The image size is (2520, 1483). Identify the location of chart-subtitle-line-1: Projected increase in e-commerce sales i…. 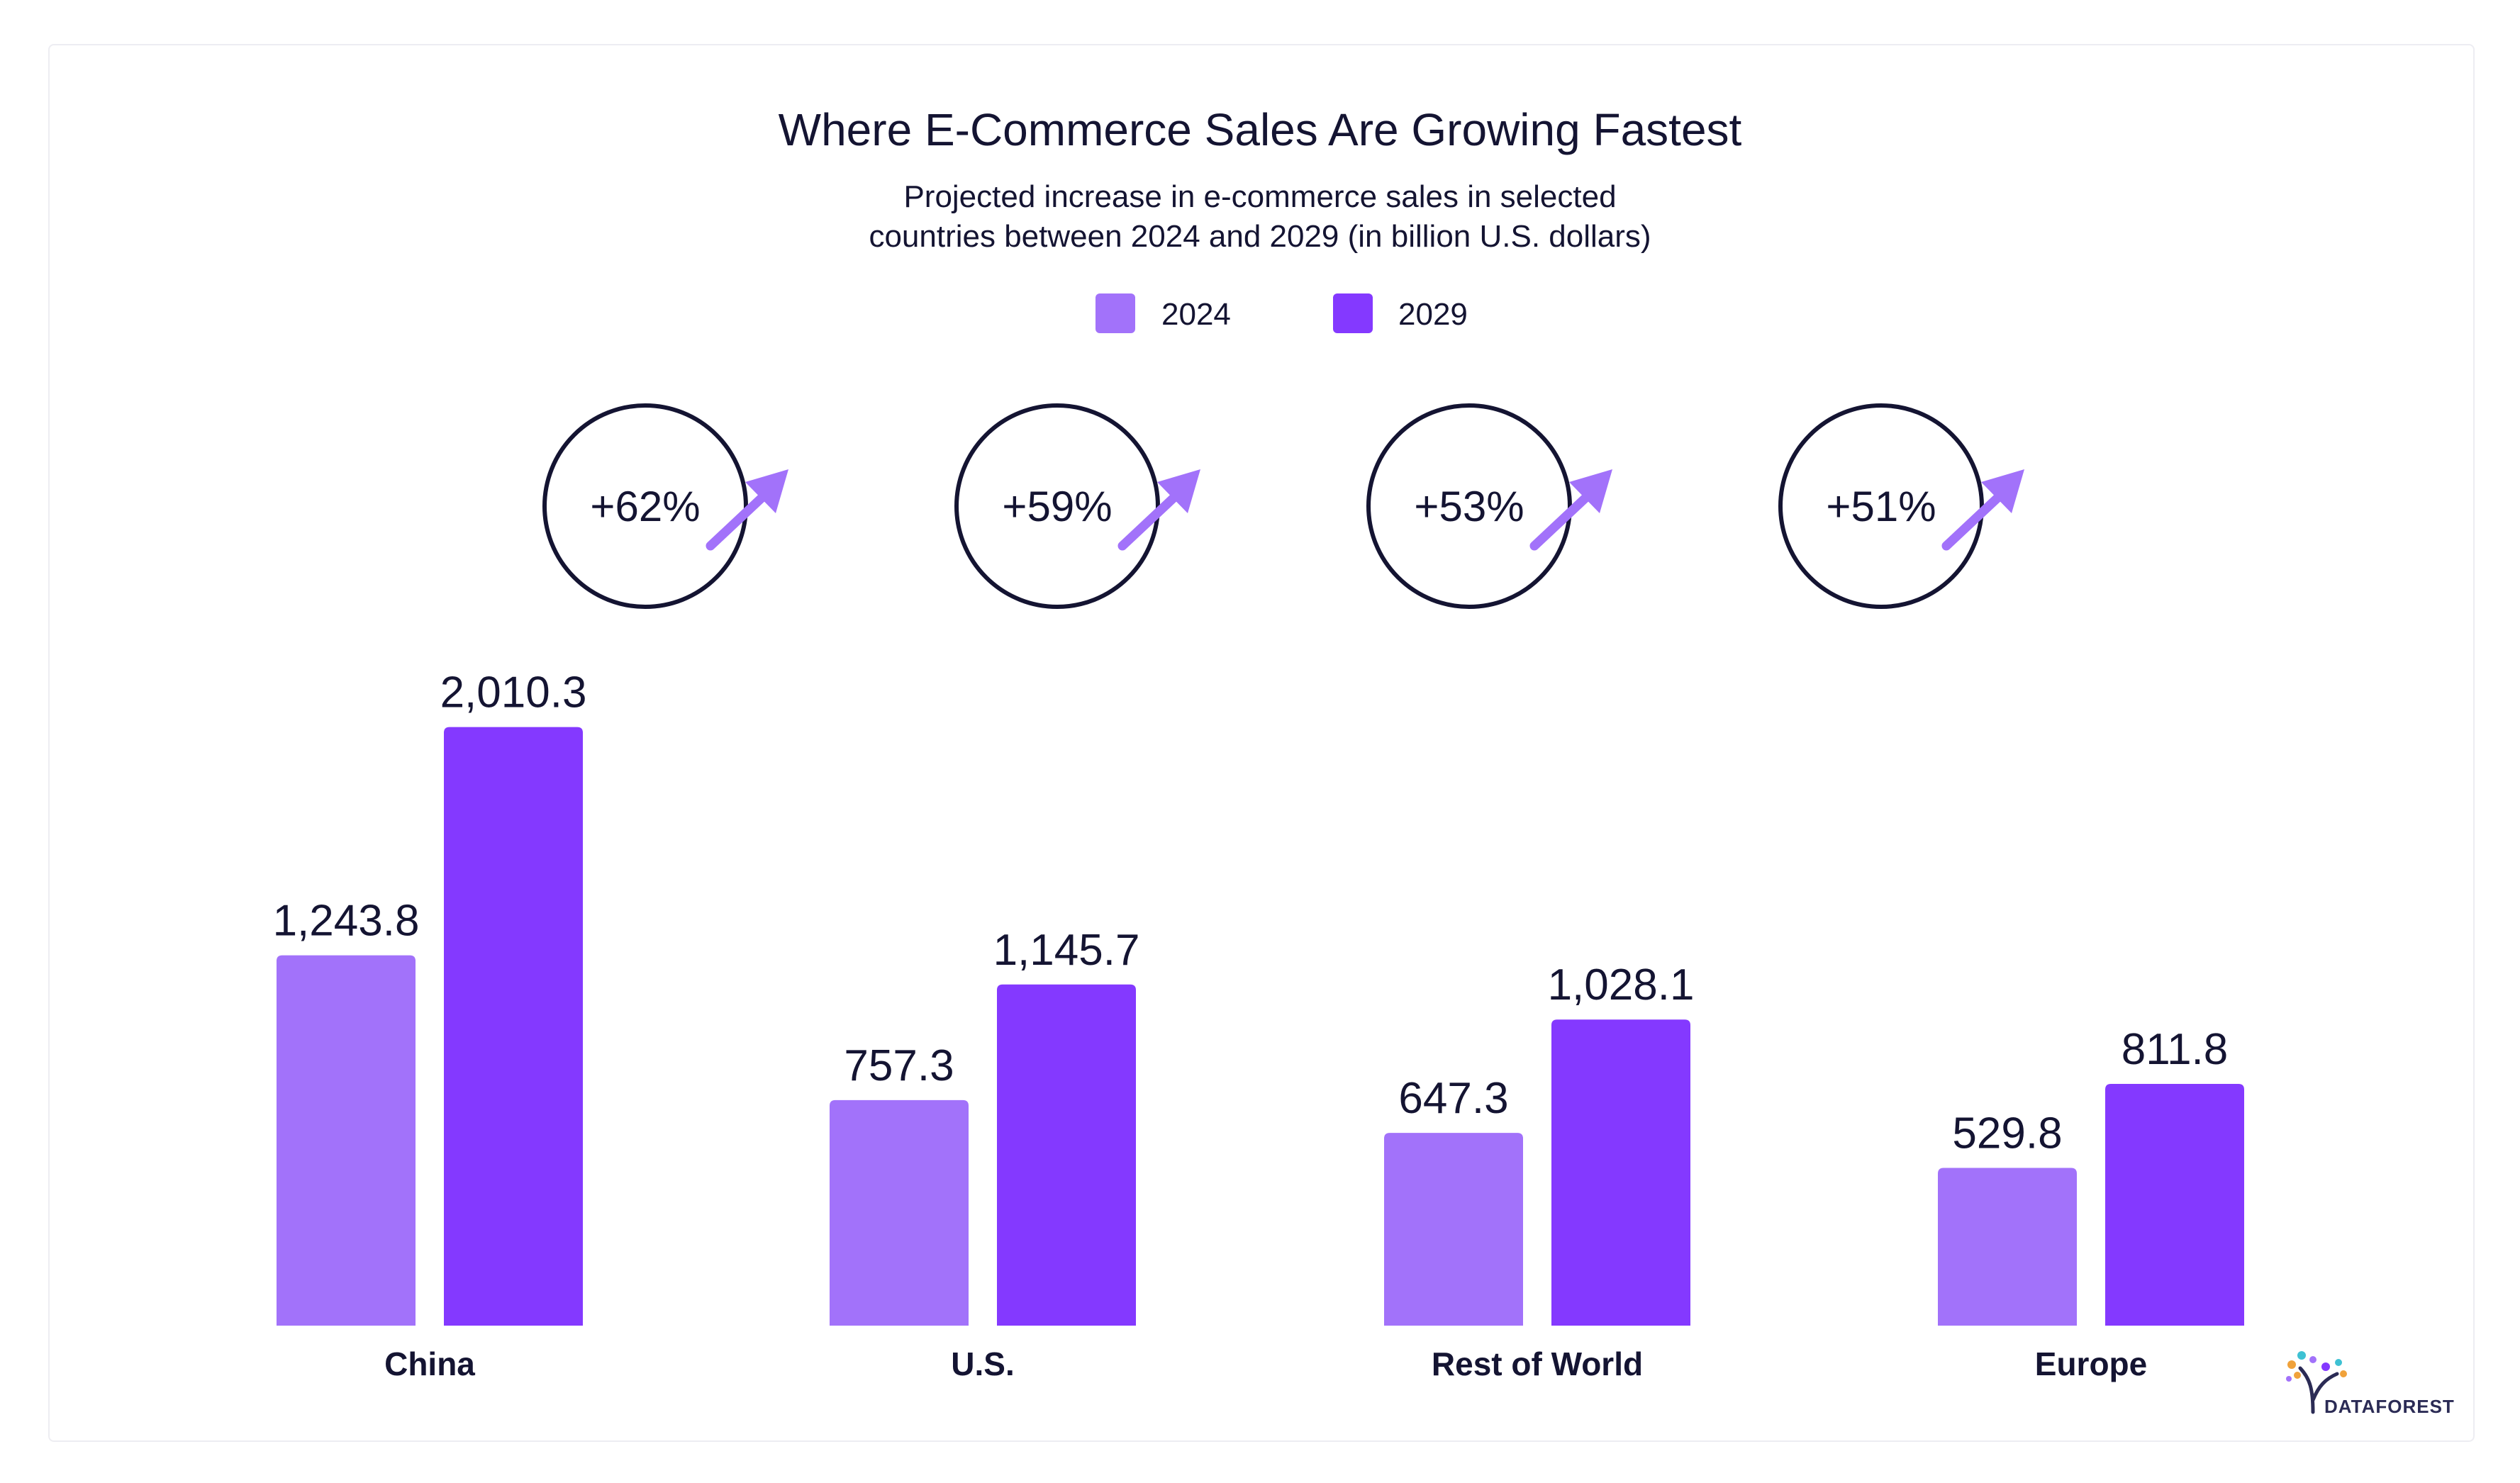
(1259, 196).